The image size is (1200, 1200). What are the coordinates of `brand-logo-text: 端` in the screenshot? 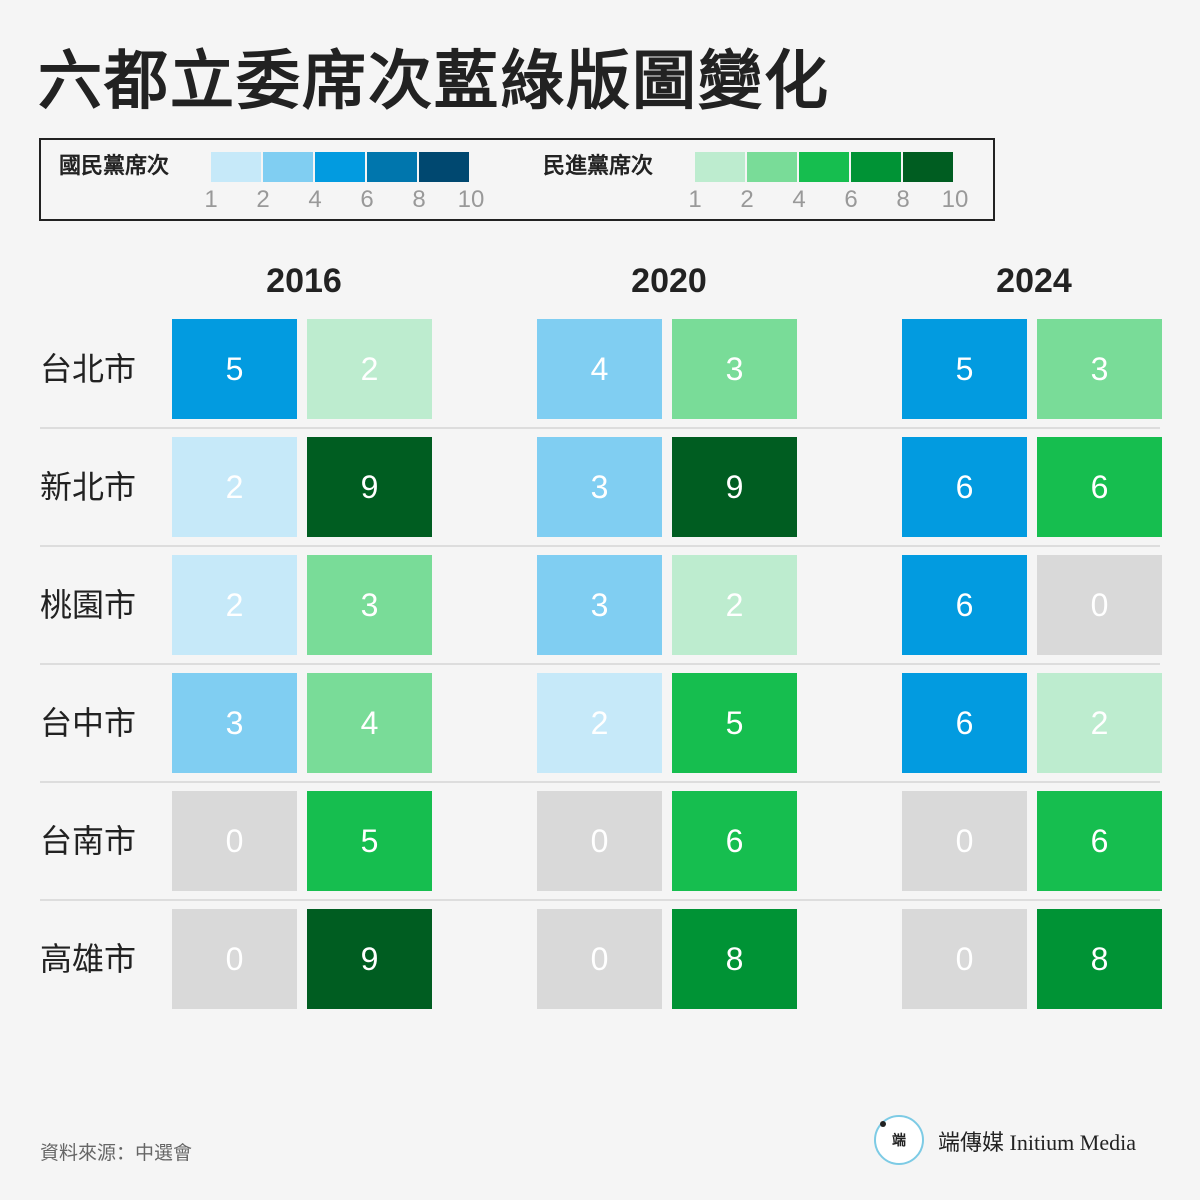 It's located at (899, 1141).